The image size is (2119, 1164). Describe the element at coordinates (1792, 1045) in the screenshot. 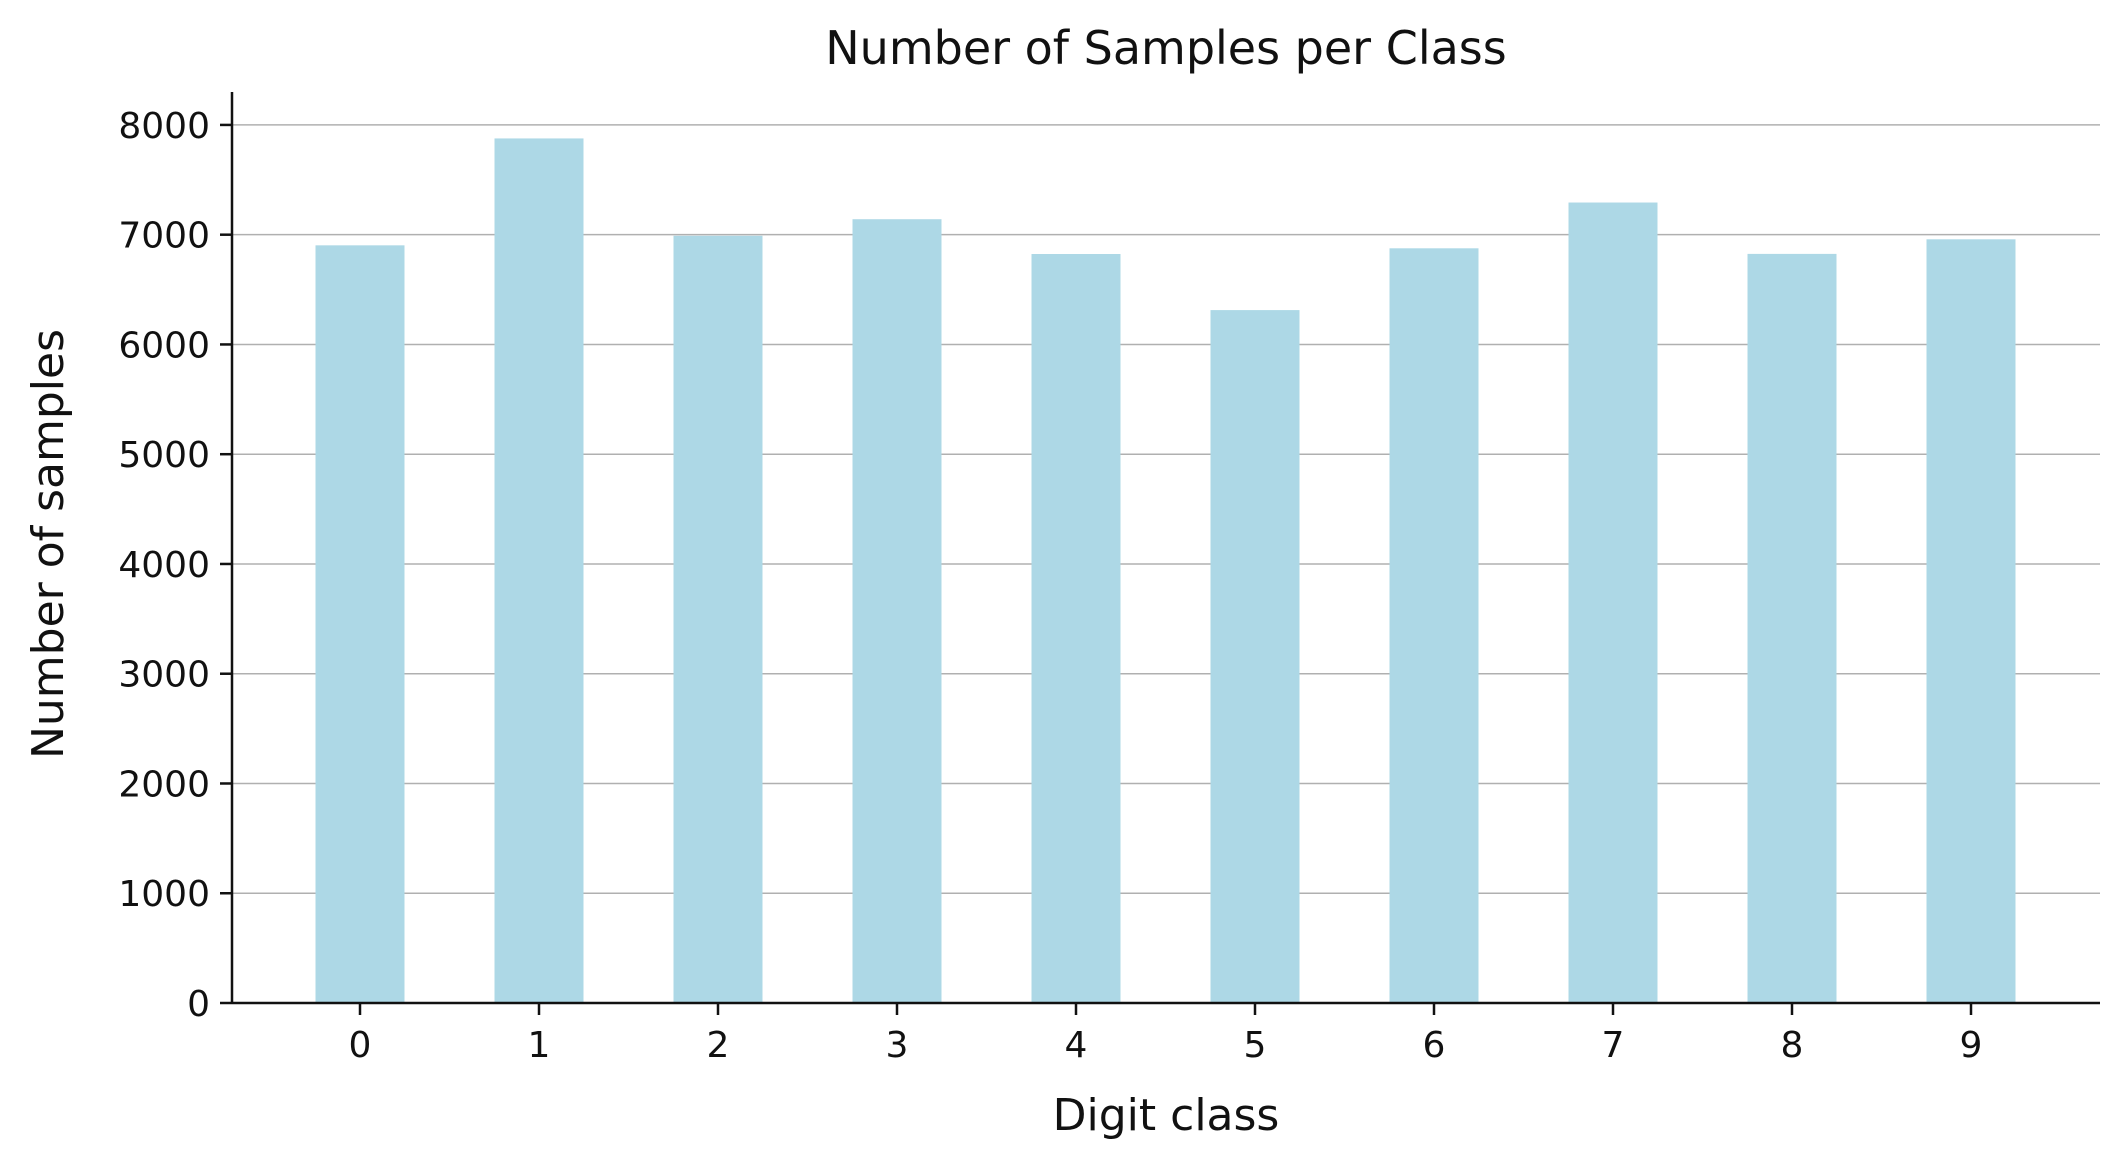

I see `x-tick-label-8: 8` at that location.